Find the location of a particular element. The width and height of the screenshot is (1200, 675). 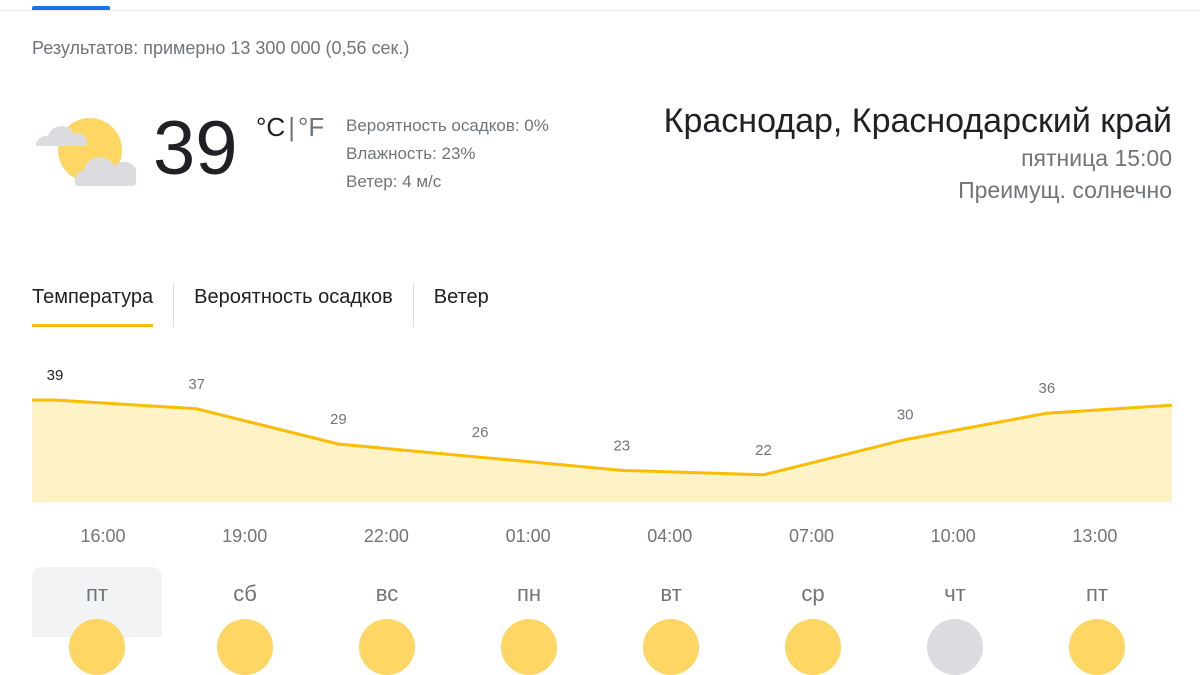

day-label: чт is located at coordinates (955, 593).